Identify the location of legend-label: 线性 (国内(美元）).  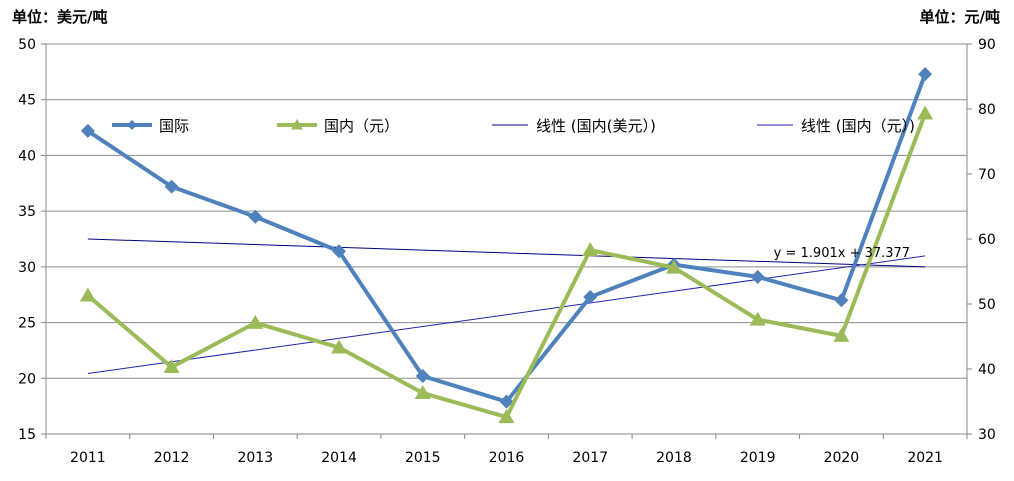
(596, 126).